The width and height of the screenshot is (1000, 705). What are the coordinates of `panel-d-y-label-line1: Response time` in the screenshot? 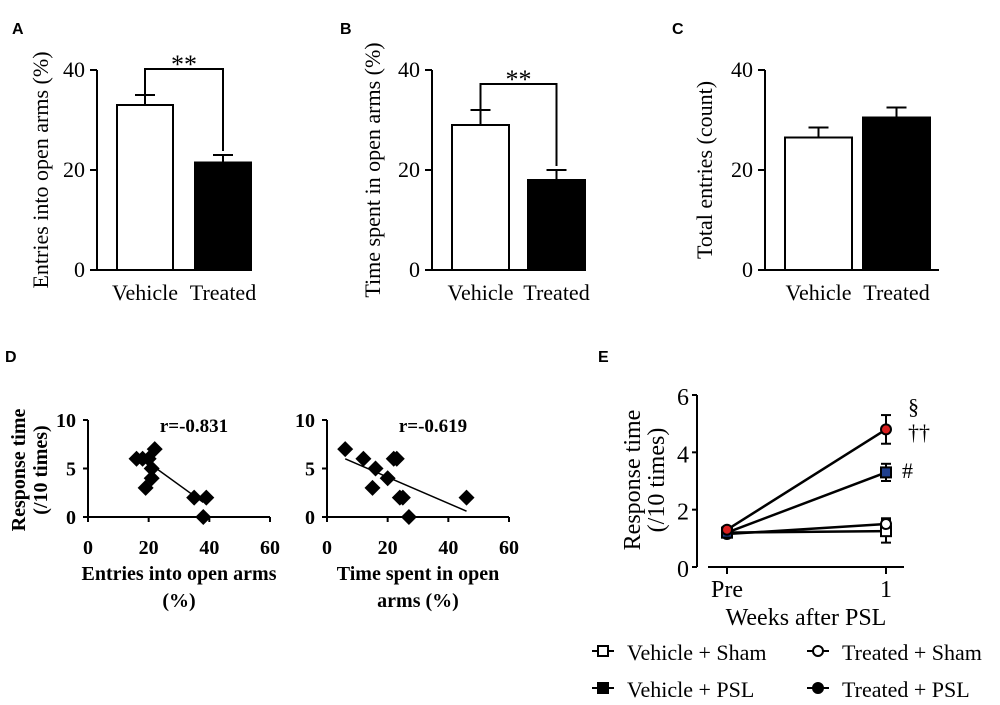 It's located at (19, 469).